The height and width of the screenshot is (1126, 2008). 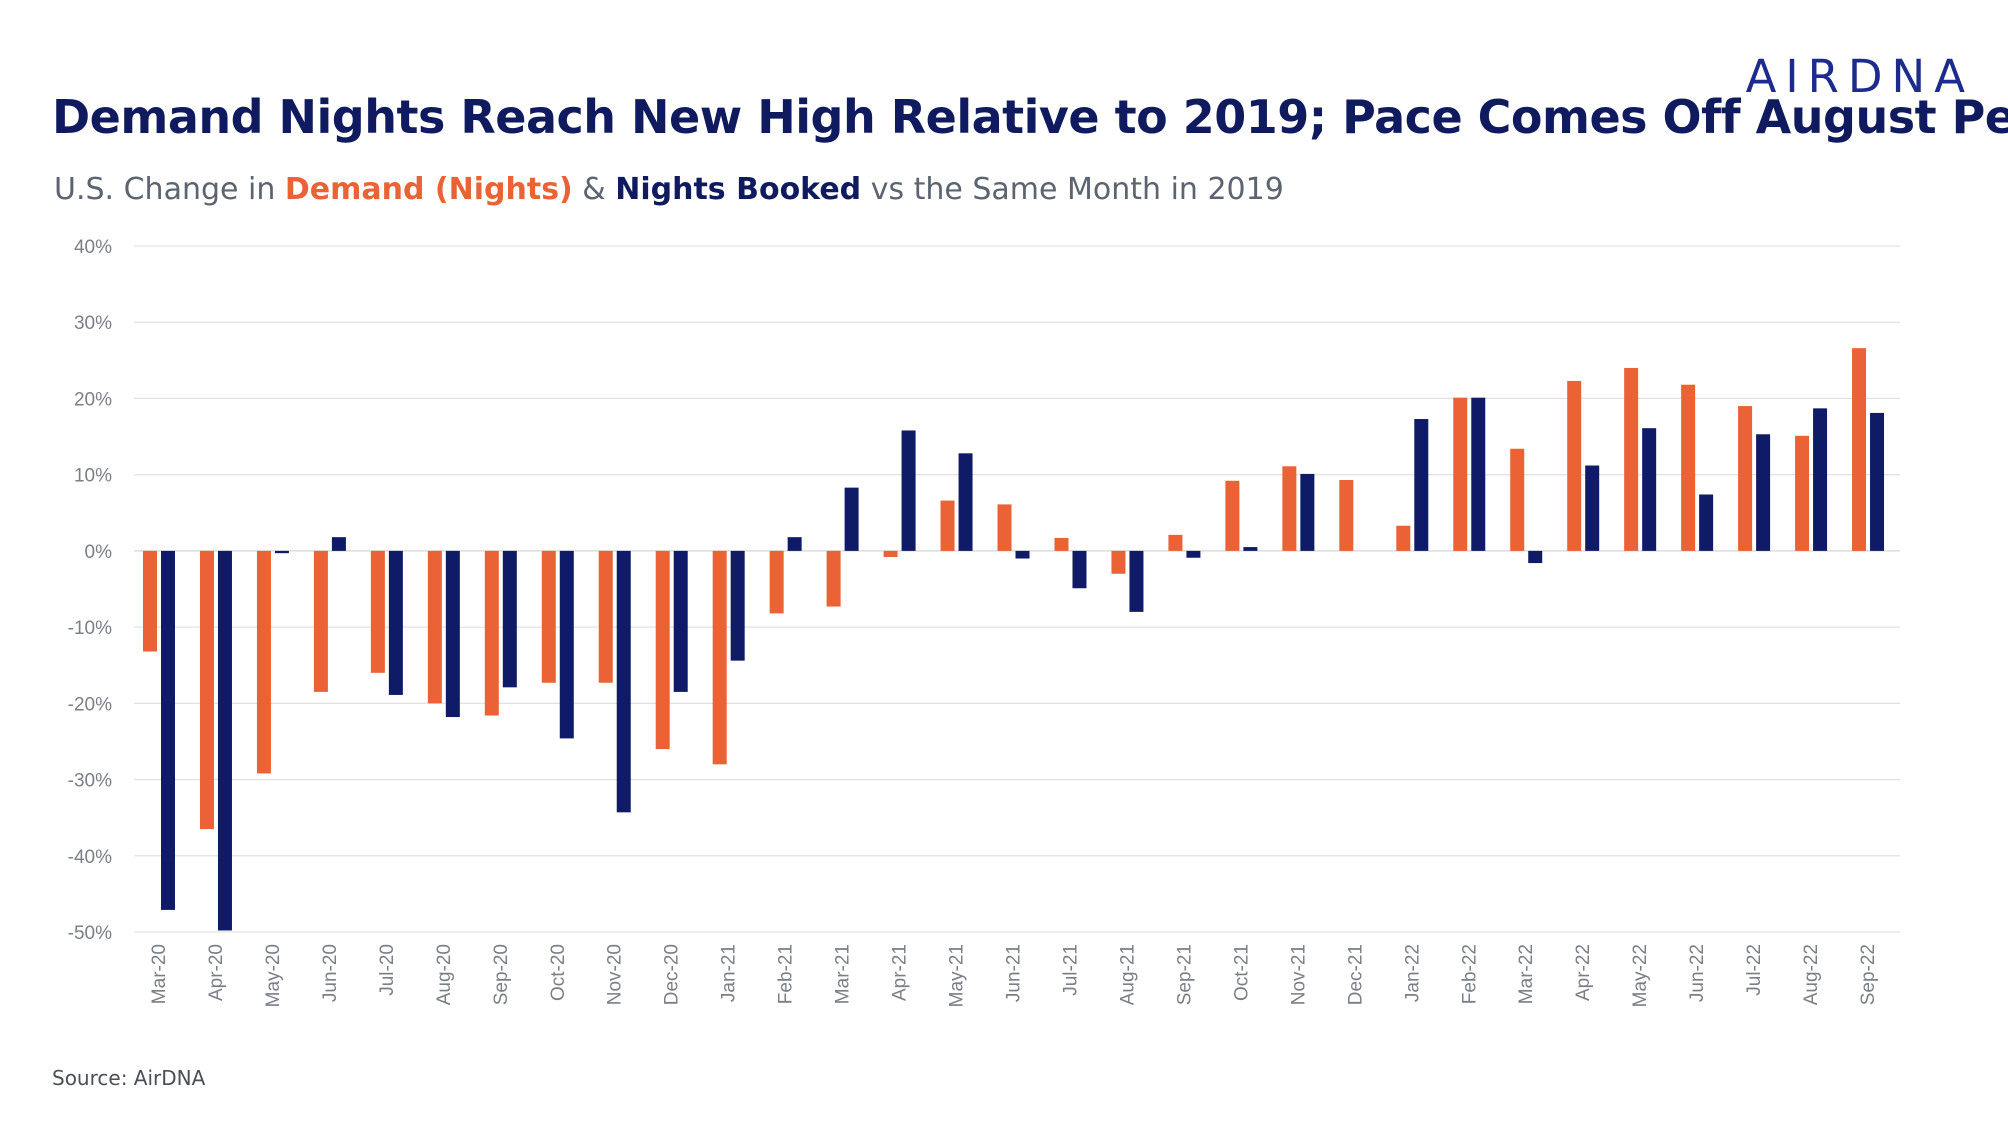 I want to click on x-tick-label: Mar-21, so click(x=843, y=974).